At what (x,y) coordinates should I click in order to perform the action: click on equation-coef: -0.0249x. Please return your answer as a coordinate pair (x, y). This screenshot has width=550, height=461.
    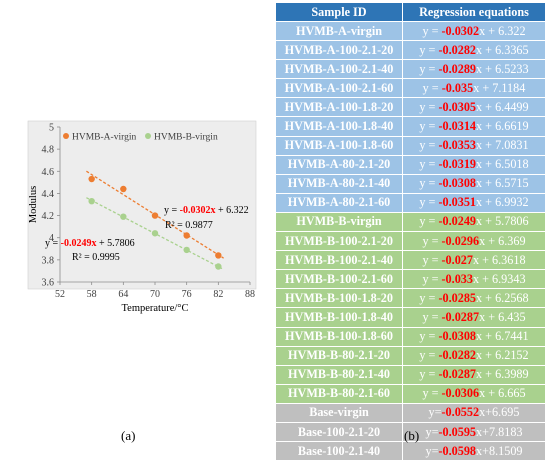
    Looking at the image, I should click on (79, 243).